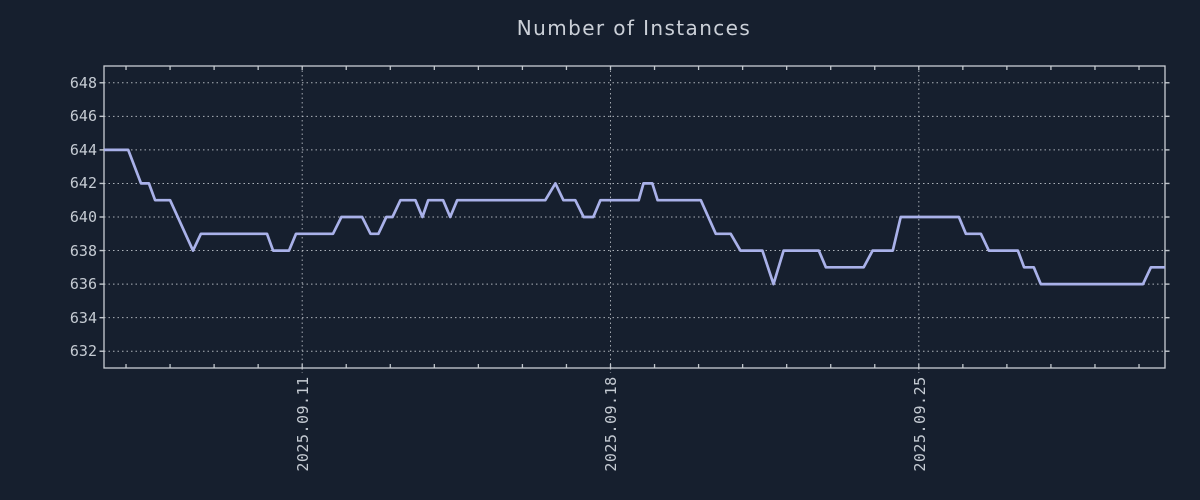 This screenshot has width=1200, height=500. Describe the element at coordinates (303, 424) in the screenshot. I see `x-tick-label: 2025.09.11` at that location.